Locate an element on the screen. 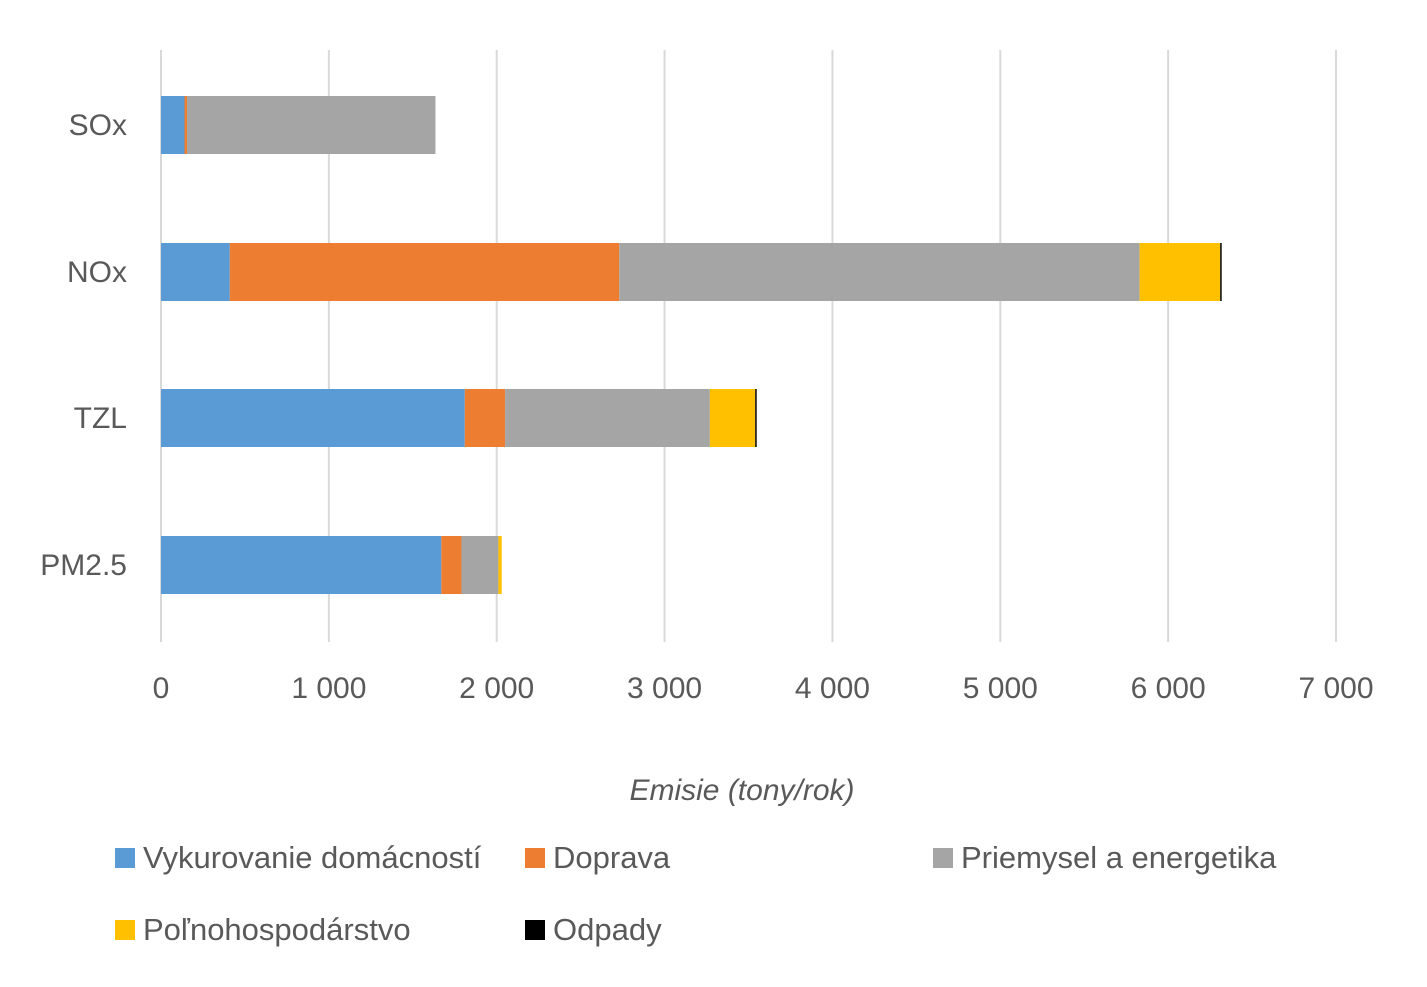 The height and width of the screenshot is (987, 1427). category-labels: SOx NOx TZL PM2.5 is located at coordinates (83, 345).